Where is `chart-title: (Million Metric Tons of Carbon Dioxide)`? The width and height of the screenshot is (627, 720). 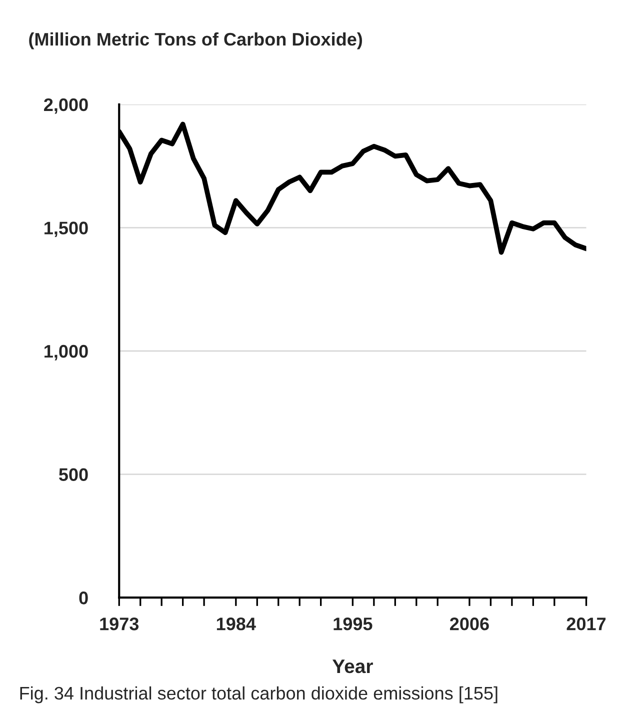
chart-title: (Million Metric Tons of Carbon Dioxide) is located at coordinates (195, 41).